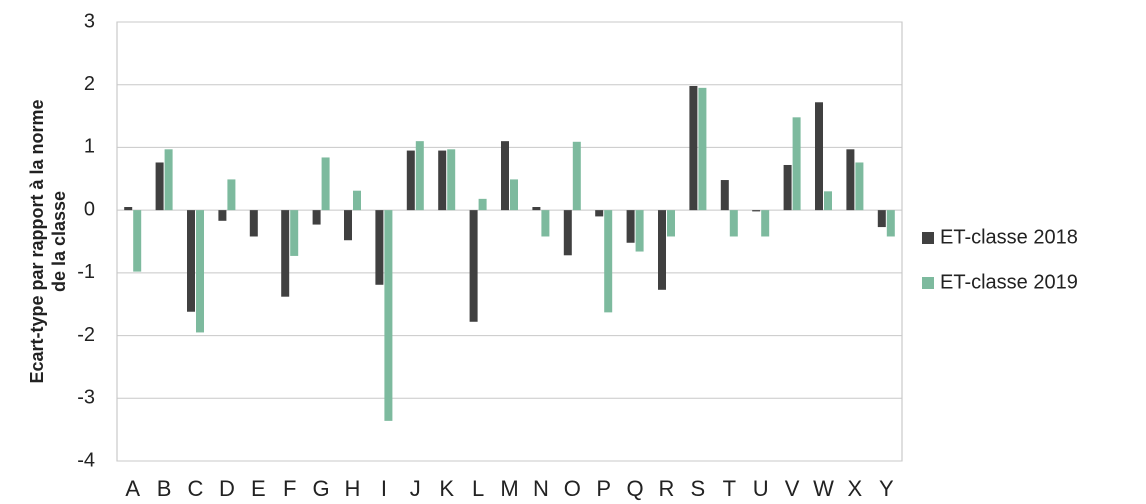 The height and width of the screenshot is (504, 1146). What do you see at coordinates (1009, 237) in the screenshot?
I see `legend-label: ET-classe 2018` at bounding box center [1009, 237].